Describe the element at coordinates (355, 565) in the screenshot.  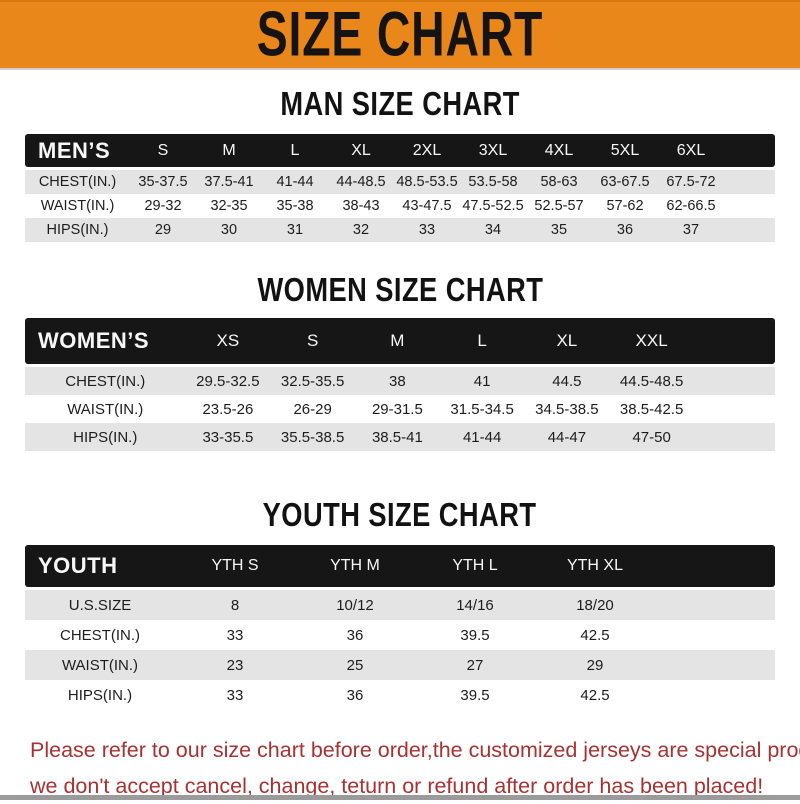
I see `size-column-header: YTH M` at that location.